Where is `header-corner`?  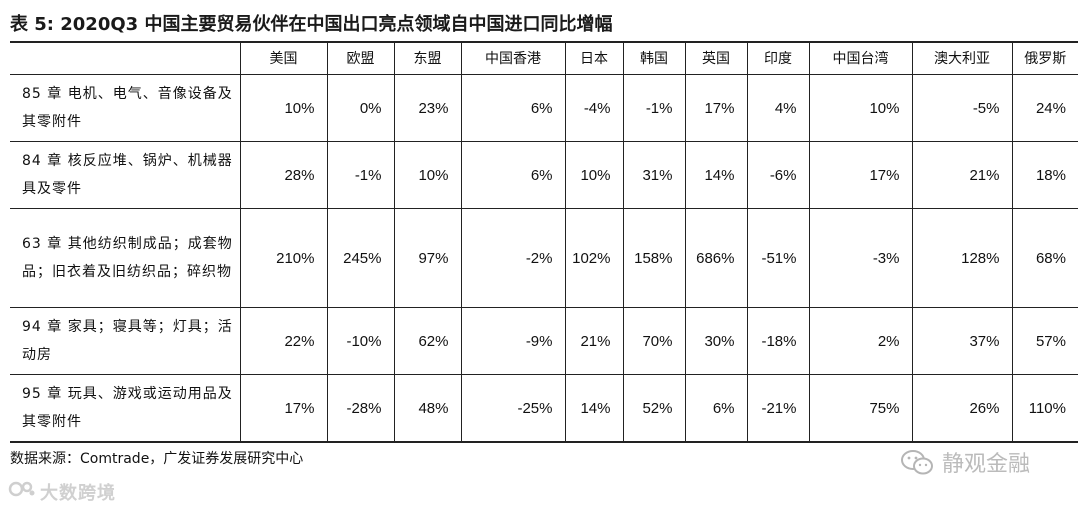 header-corner is located at coordinates (125, 58).